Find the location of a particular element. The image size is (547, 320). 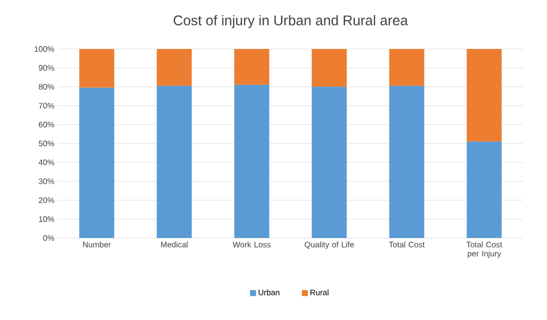

chart-title: Cost of injury in Urban and Rural area is located at coordinates (291, 21).